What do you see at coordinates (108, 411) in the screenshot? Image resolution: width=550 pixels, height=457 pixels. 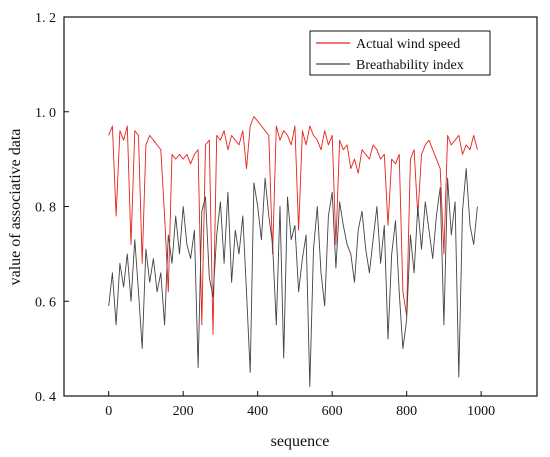 I see `x-tick-label: 0` at bounding box center [108, 411].